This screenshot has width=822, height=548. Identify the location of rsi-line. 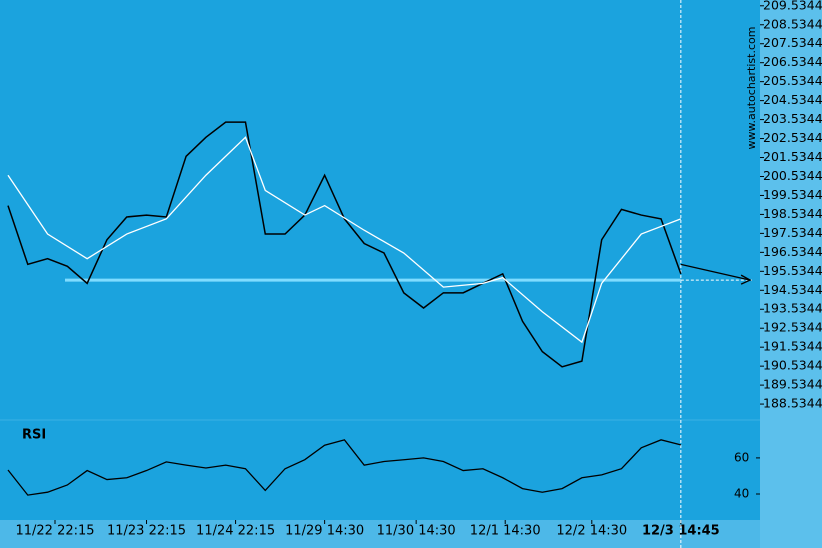
(344, 467).